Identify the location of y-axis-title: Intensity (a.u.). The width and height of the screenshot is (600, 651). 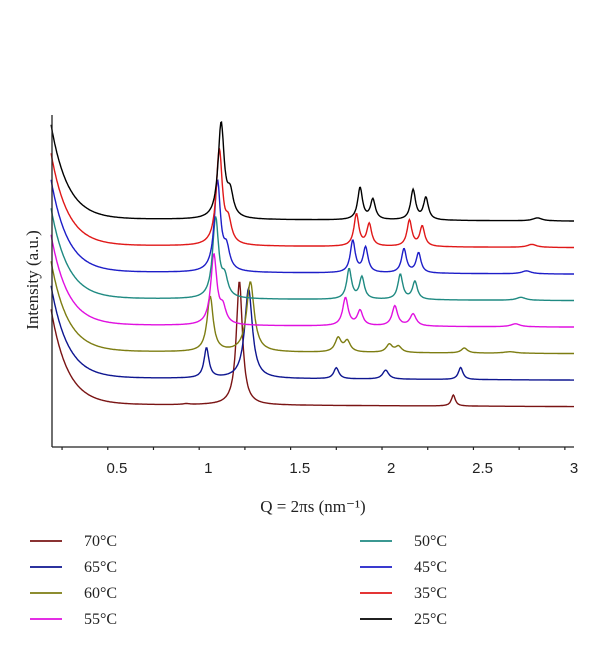
(32, 280).